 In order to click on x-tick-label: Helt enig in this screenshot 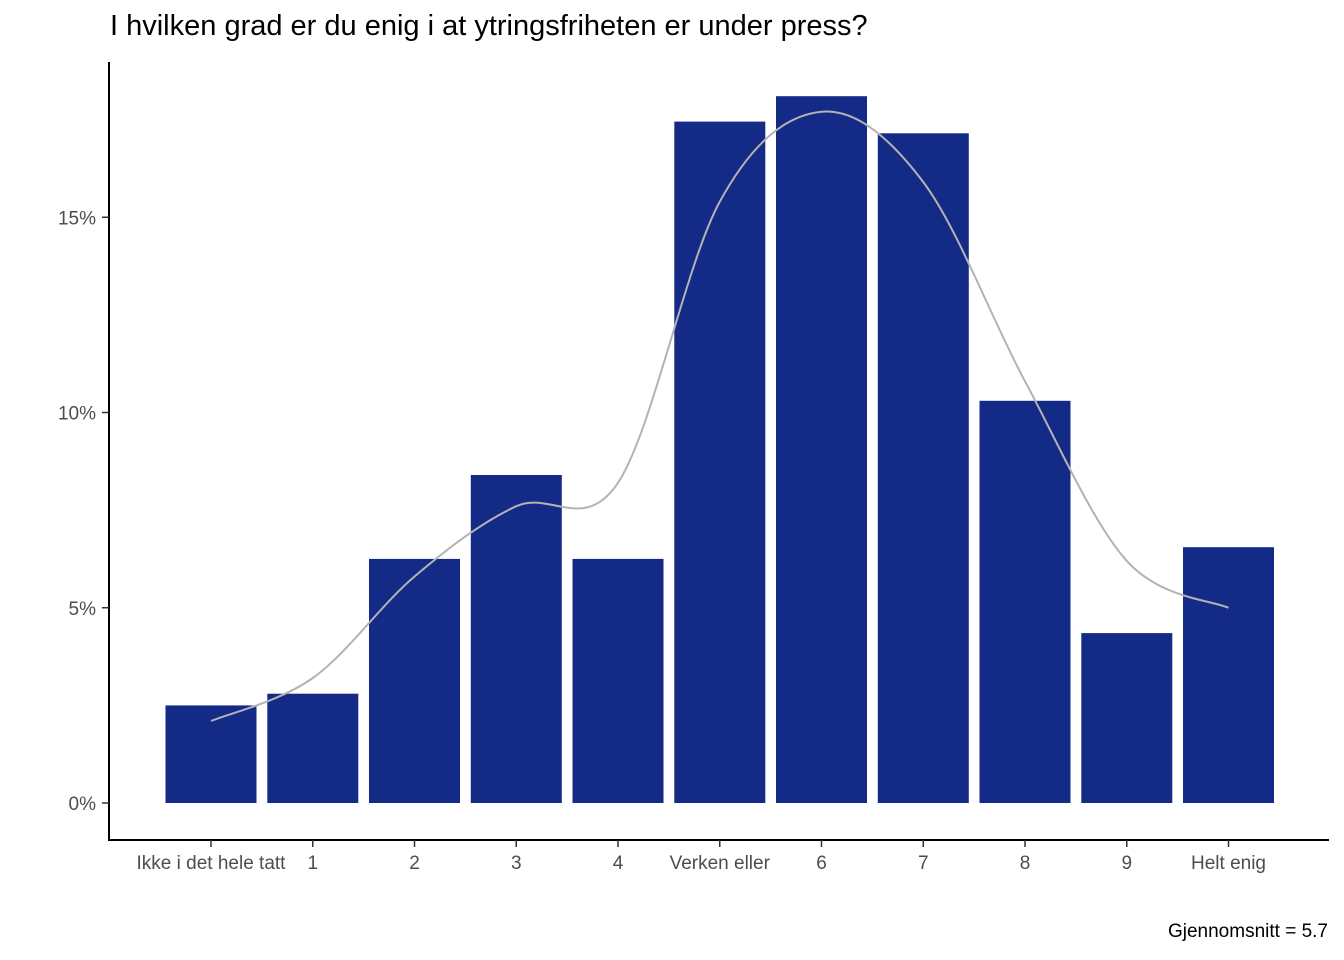, I will do `click(1228, 863)`.